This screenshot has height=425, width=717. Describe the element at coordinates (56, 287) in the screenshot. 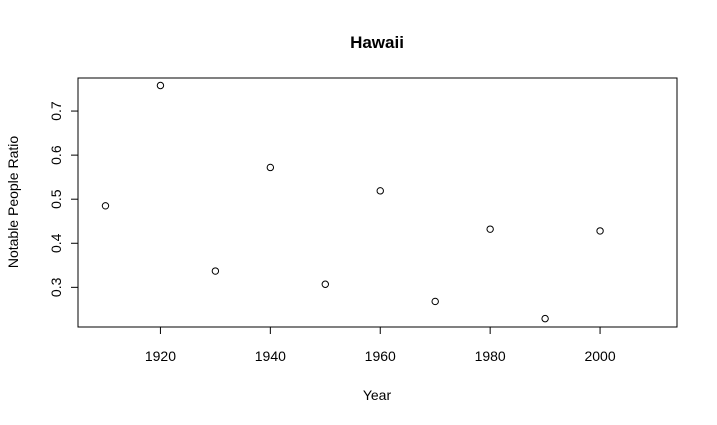

I see `y-tick-label: 0.3` at that location.